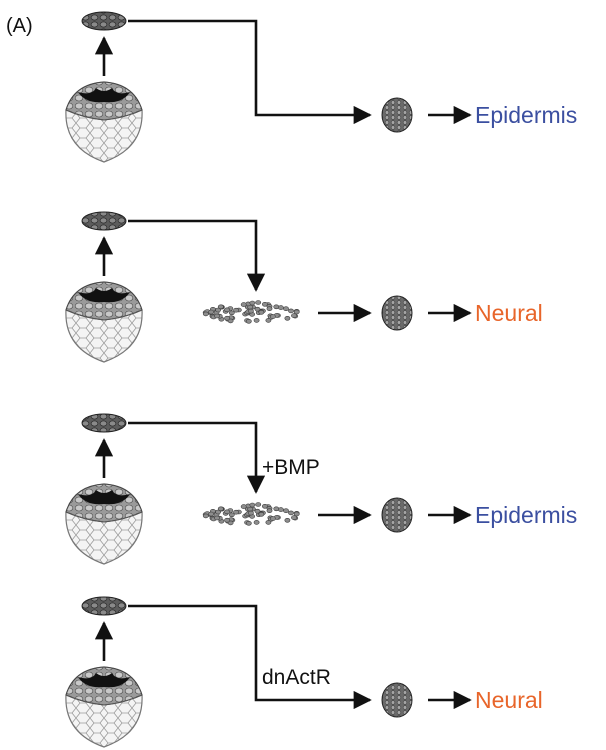 Image resolution: width=606 pixels, height=750 pixels. Describe the element at coordinates (19, 26) in the screenshot. I see `panel-label: (A)` at that location.